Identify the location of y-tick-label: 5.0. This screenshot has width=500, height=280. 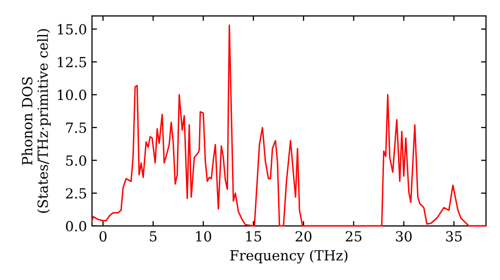
(76, 160).